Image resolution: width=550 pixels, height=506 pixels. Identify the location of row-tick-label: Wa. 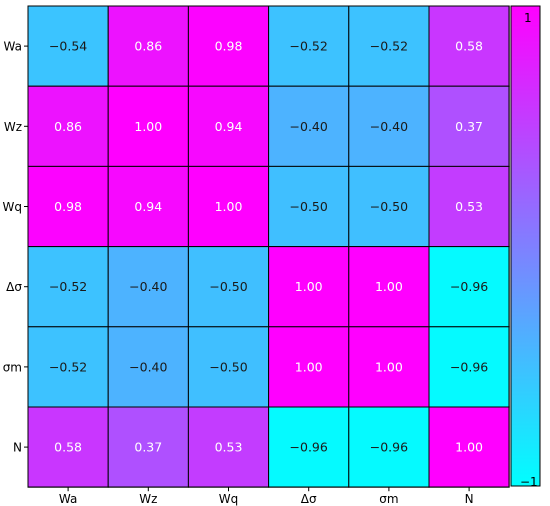
(13, 47).